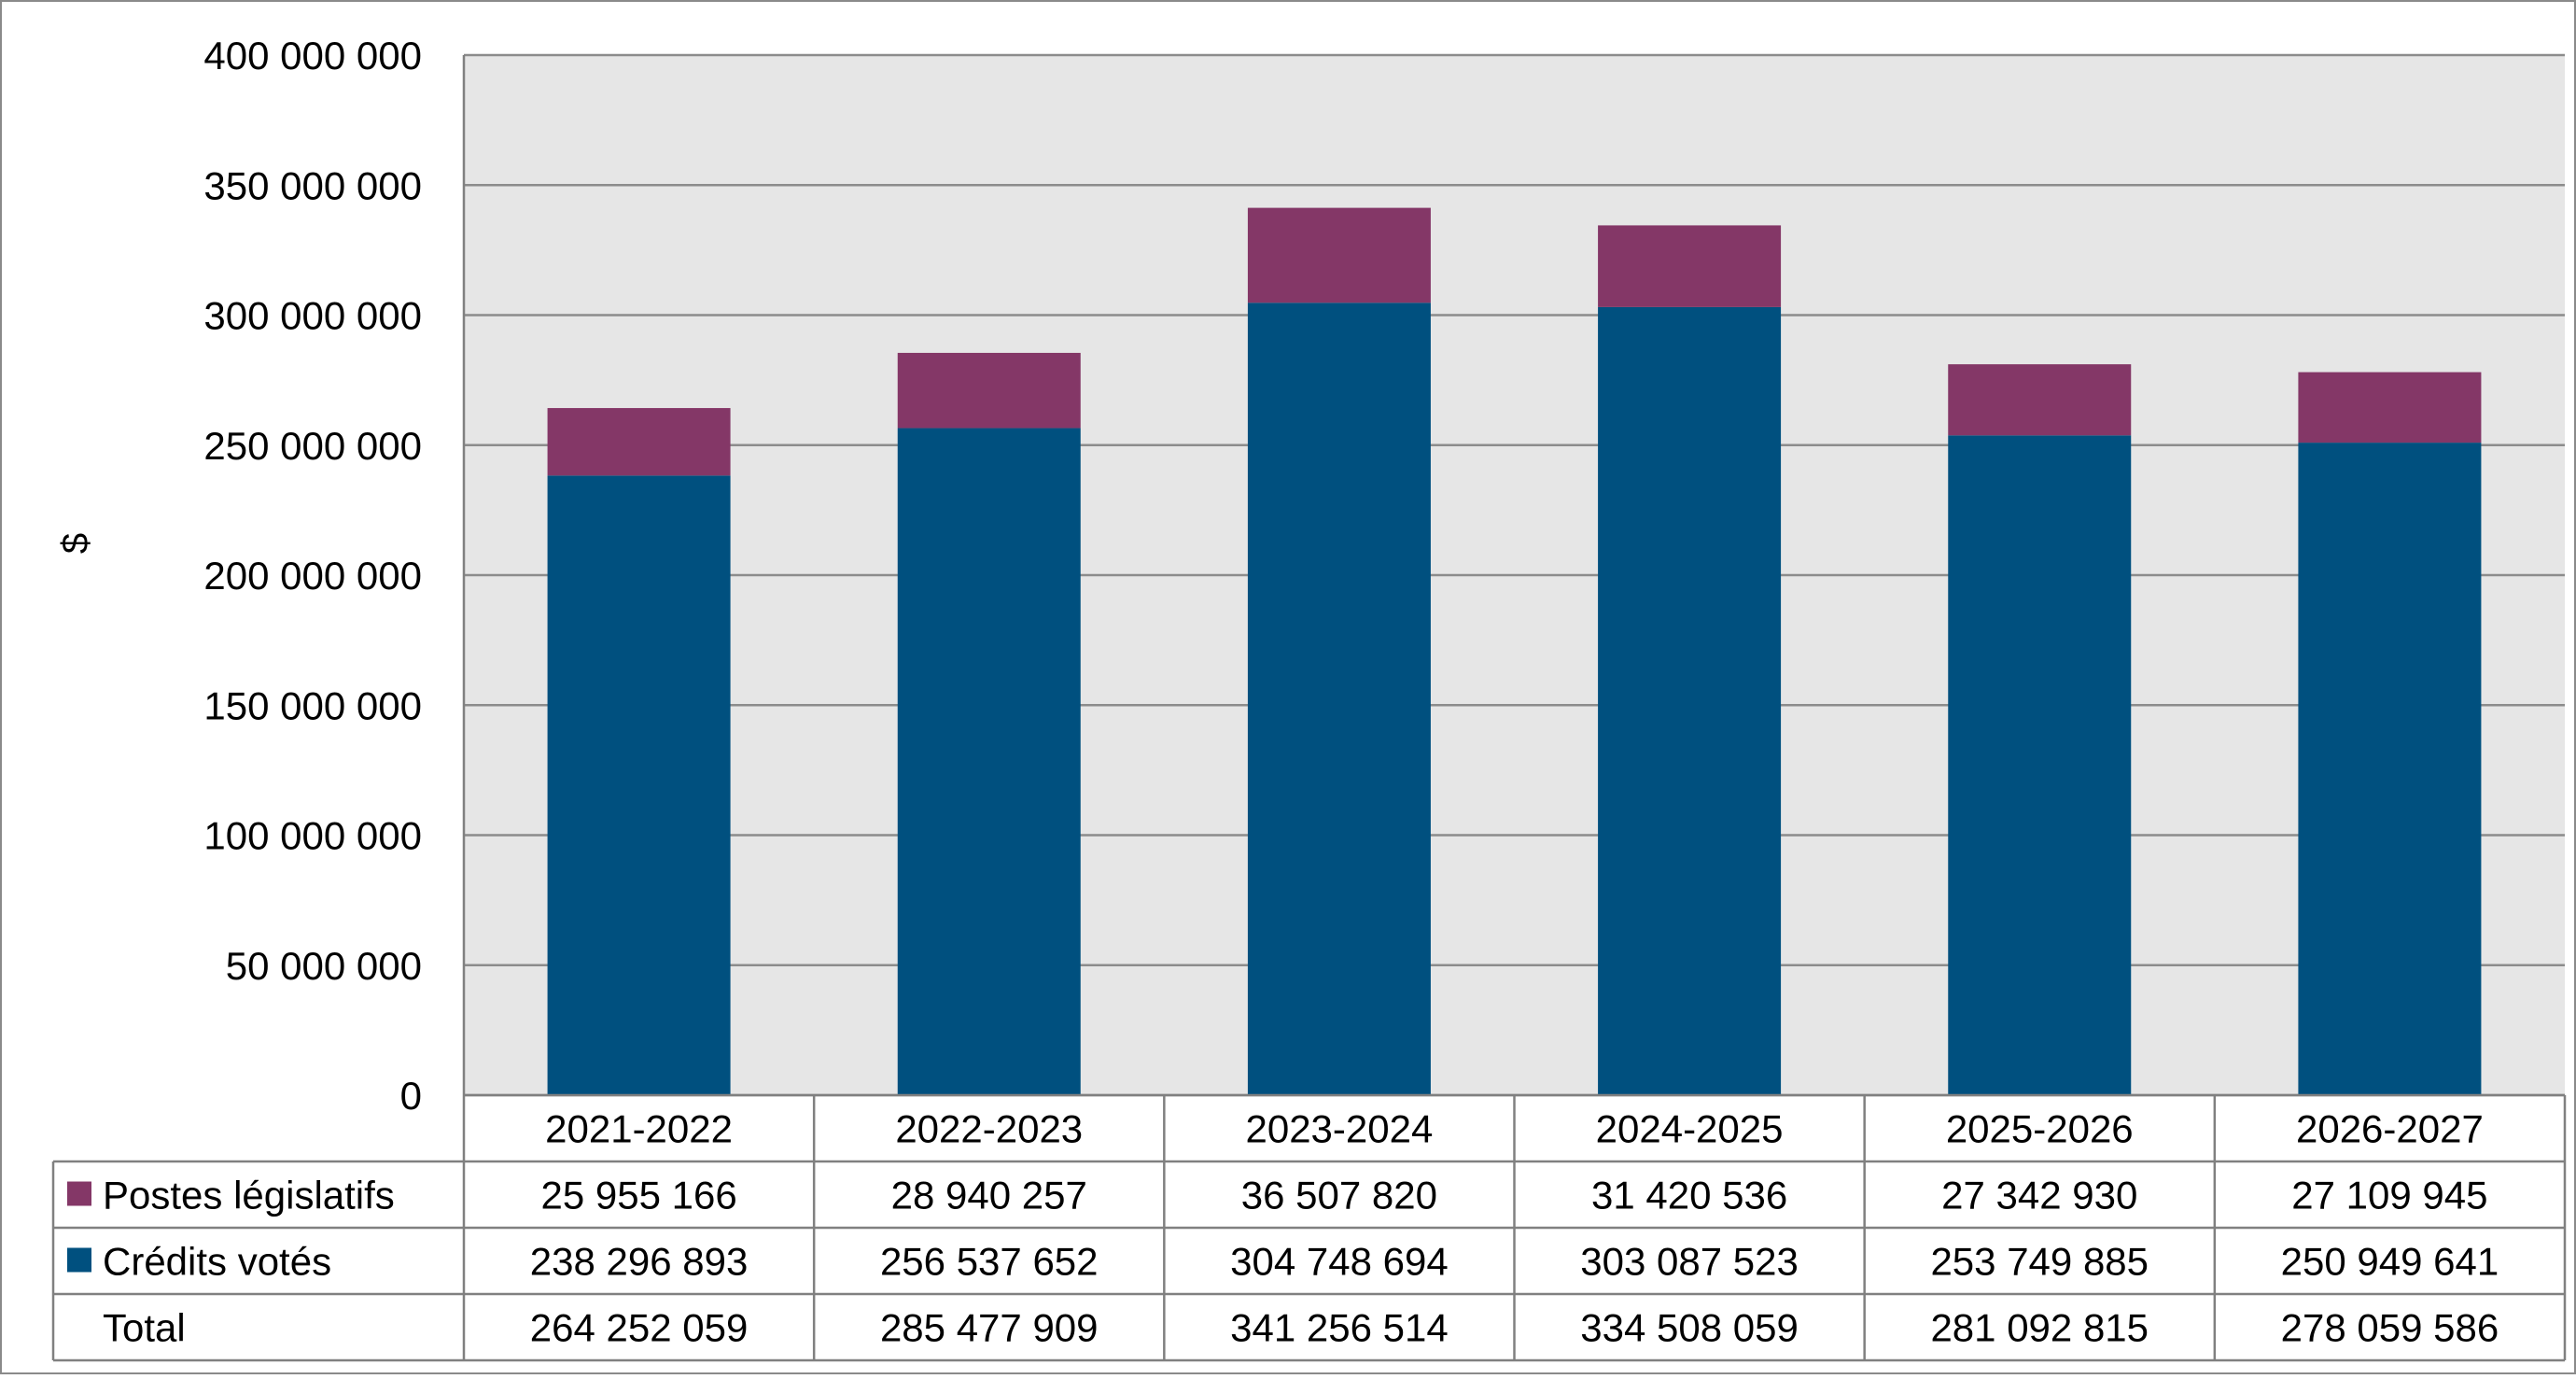 This screenshot has height=1379, width=2576. I want to click on bar-cr-dits-vot-s-2026-2027, so click(2390, 769).